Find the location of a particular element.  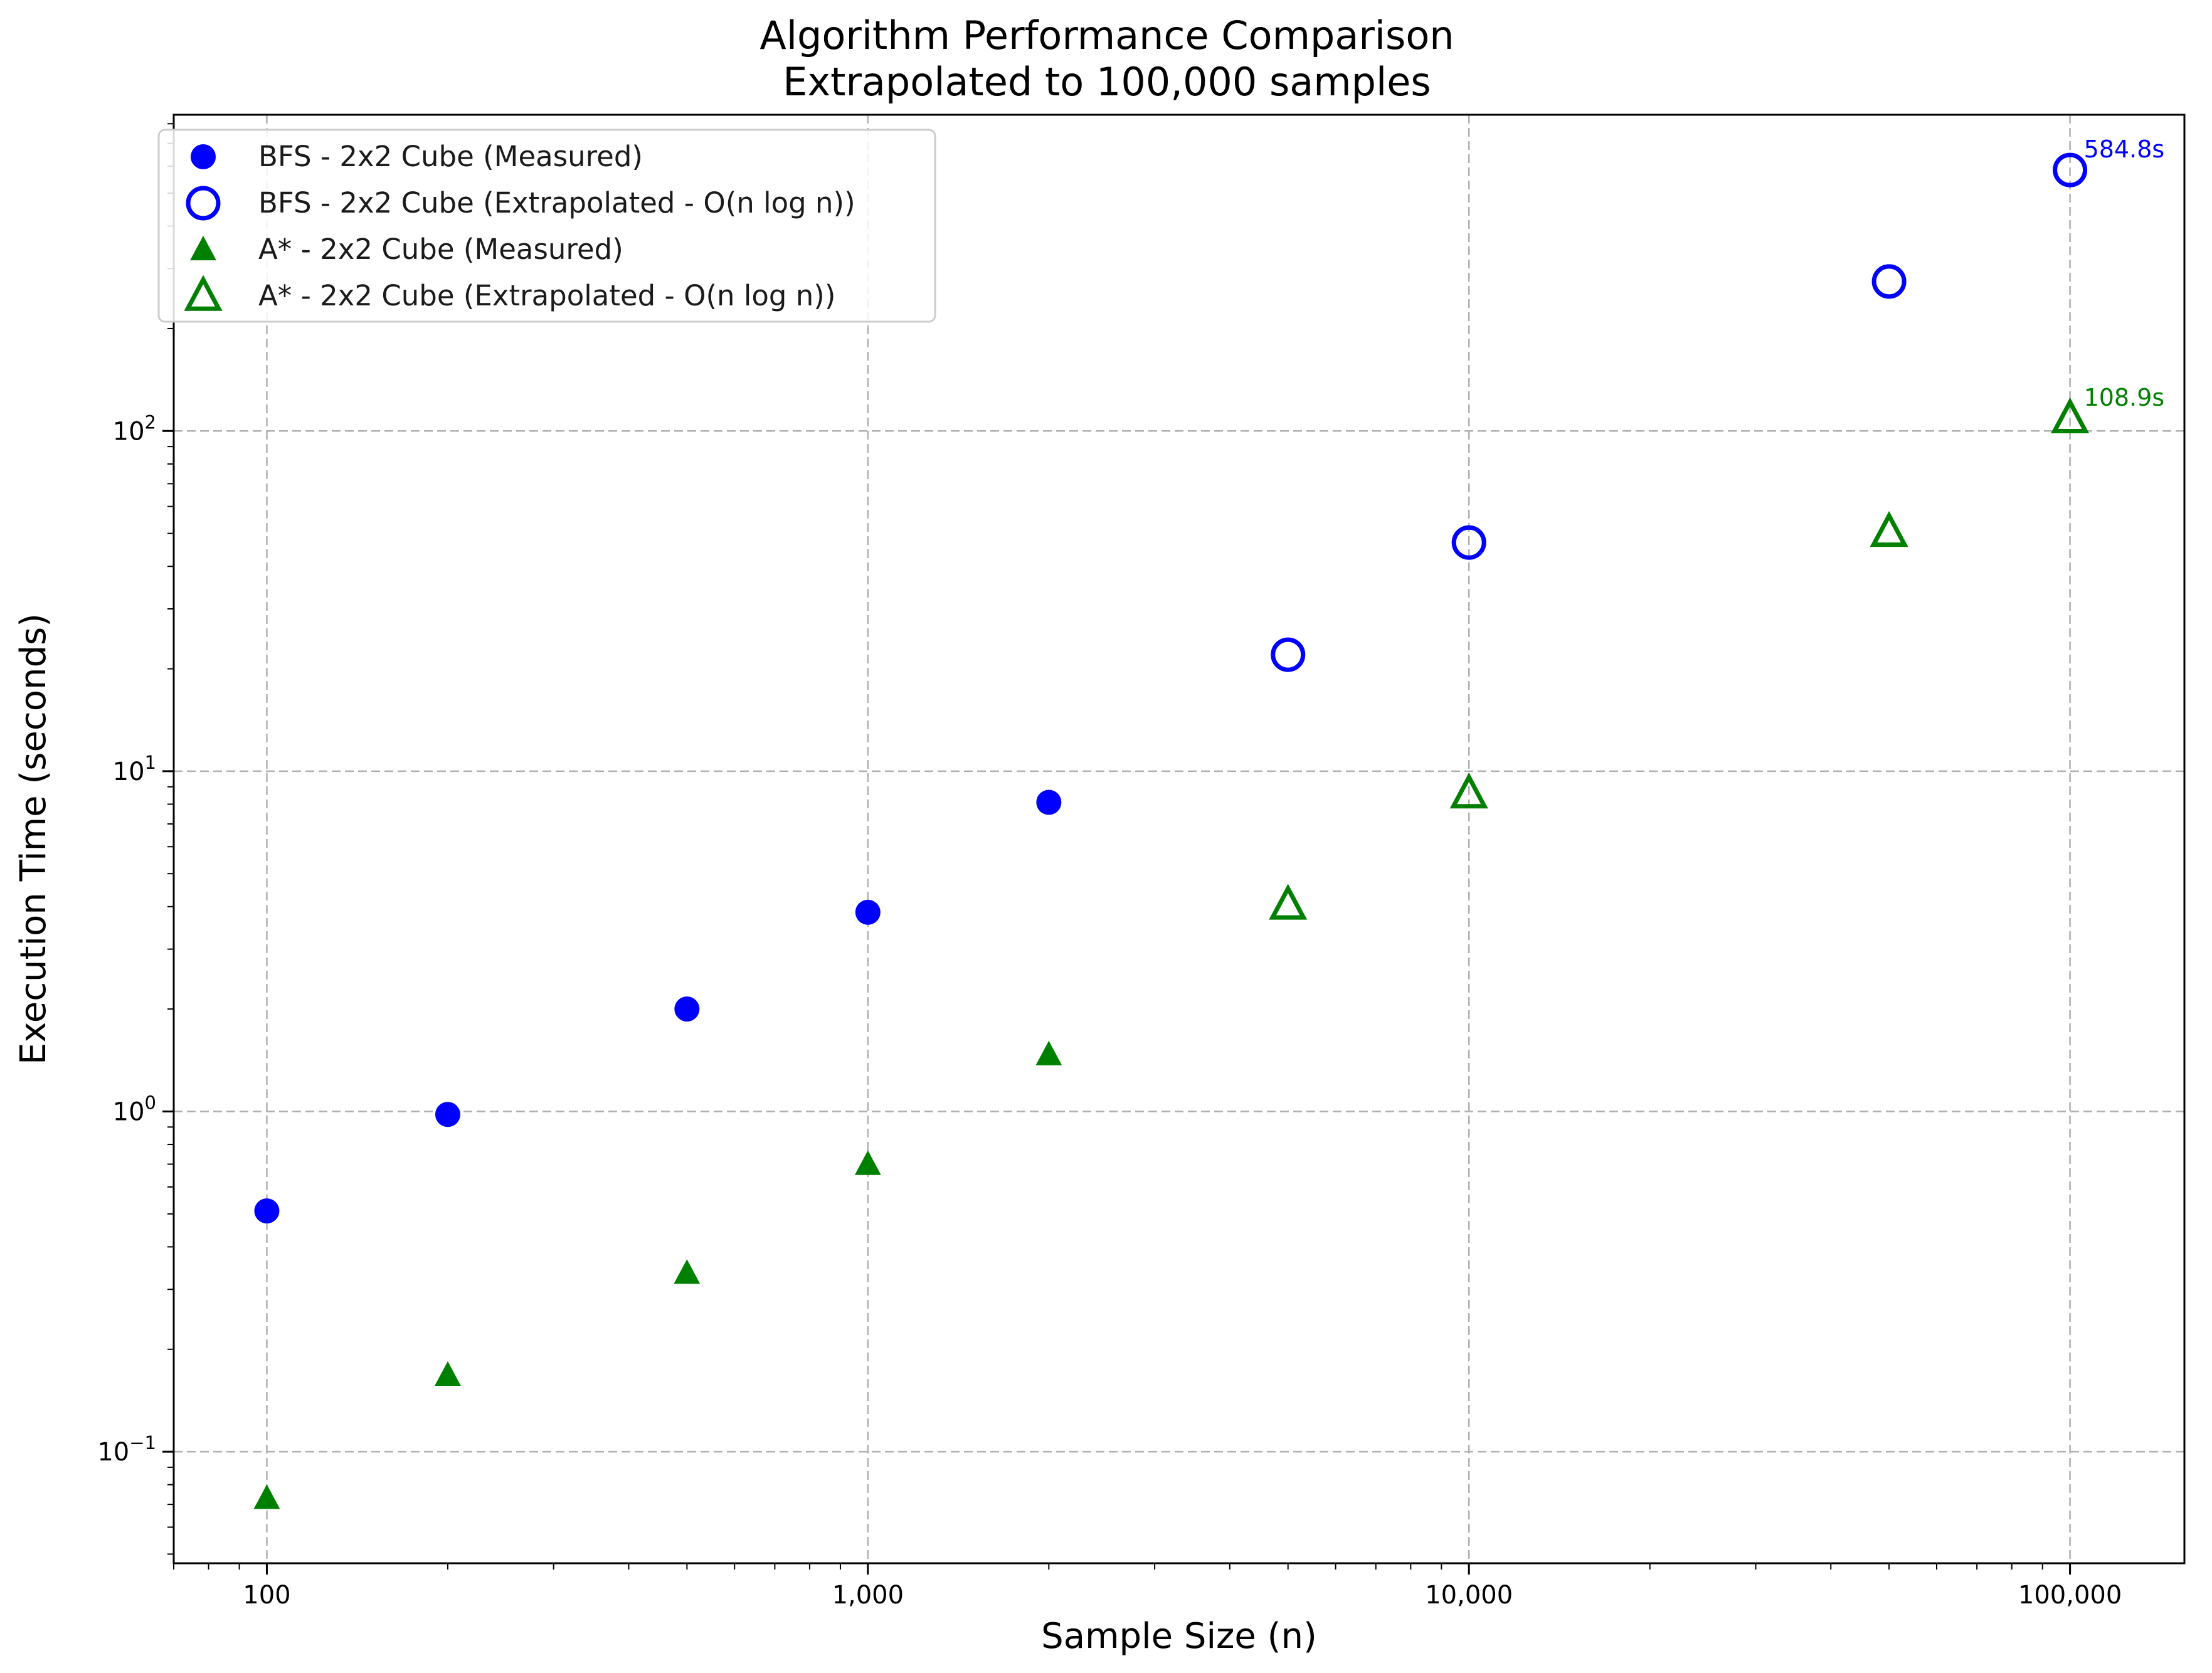

y-tick-label: 10⁻¹ is located at coordinates (127, 1449).